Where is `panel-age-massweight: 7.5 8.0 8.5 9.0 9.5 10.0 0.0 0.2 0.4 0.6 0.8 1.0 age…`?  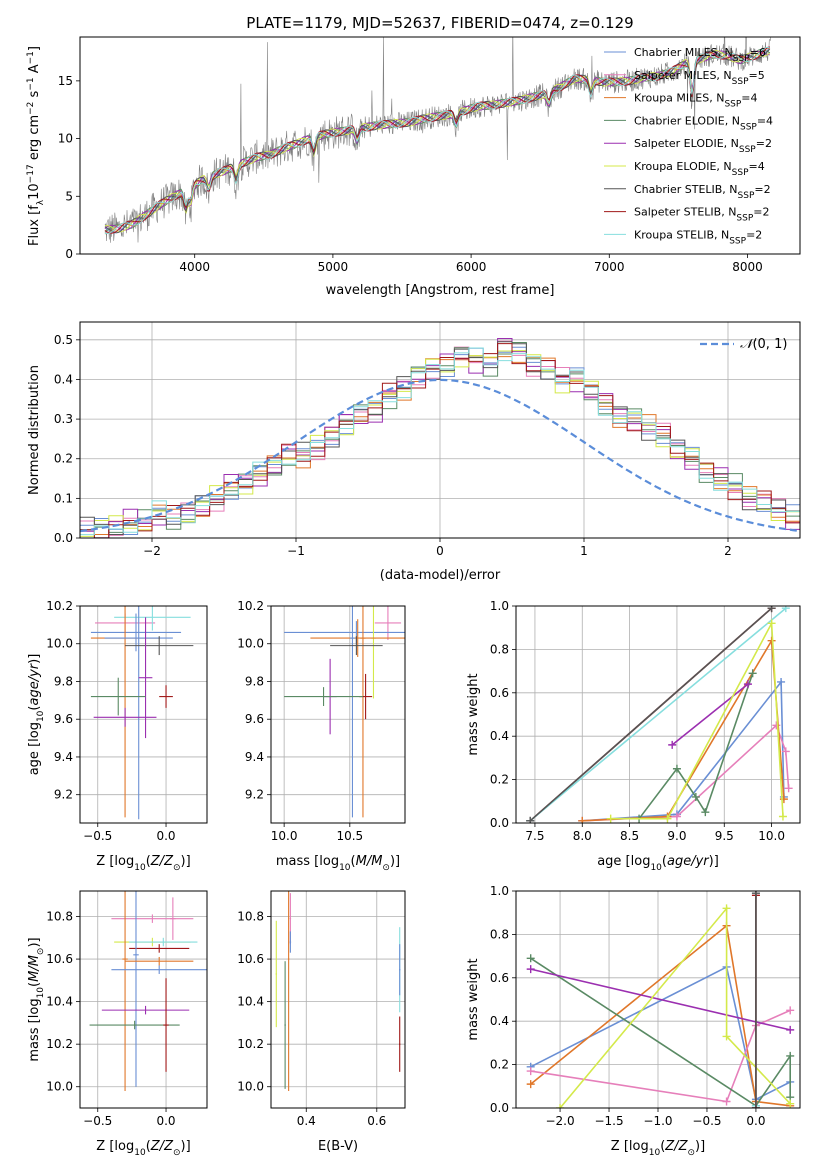 panel-age-massweight: 7.5 8.0 8.5 9.0 9.5 10.0 0.0 0.2 0.4 0.6 0.8 1.0 age… is located at coordinates (633, 736).